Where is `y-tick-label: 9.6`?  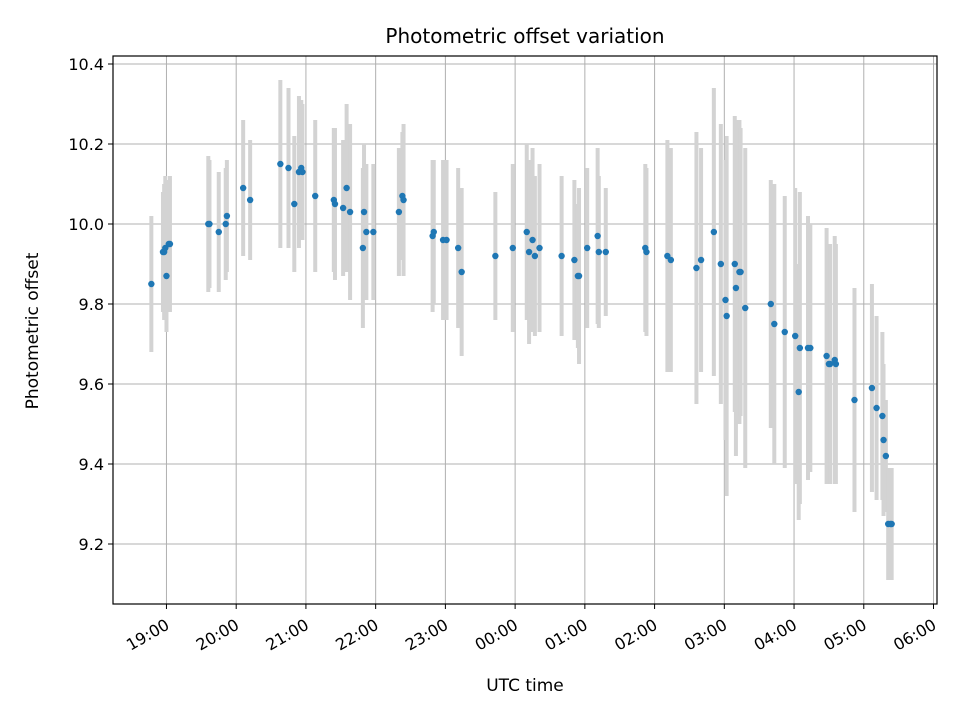
y-tick-label: 9.6 is located at coordinates (91, 384).